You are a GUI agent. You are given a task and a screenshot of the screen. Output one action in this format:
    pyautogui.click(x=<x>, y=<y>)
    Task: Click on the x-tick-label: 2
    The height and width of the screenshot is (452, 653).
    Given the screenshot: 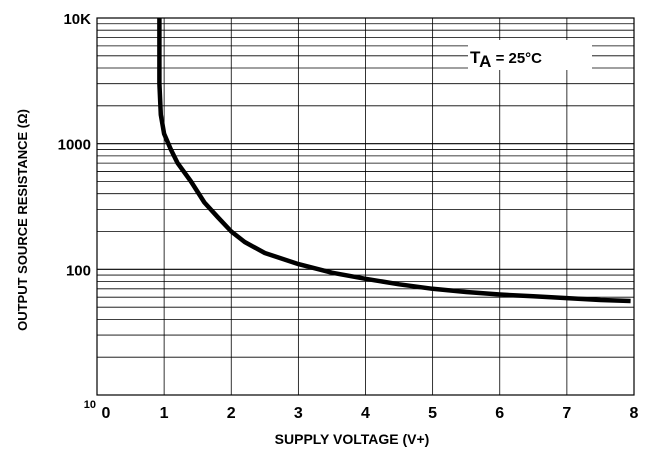 What is the action you would take?
    pyautogui.click(x=231, y=413)
    